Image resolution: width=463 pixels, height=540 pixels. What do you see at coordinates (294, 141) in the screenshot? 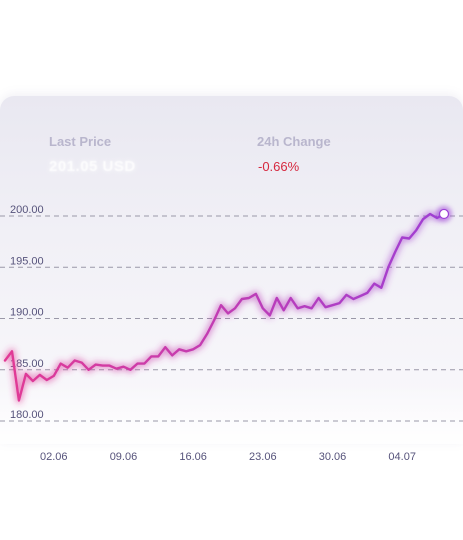
I see `change-label: 24h Change` at bounding box center [294, 141].